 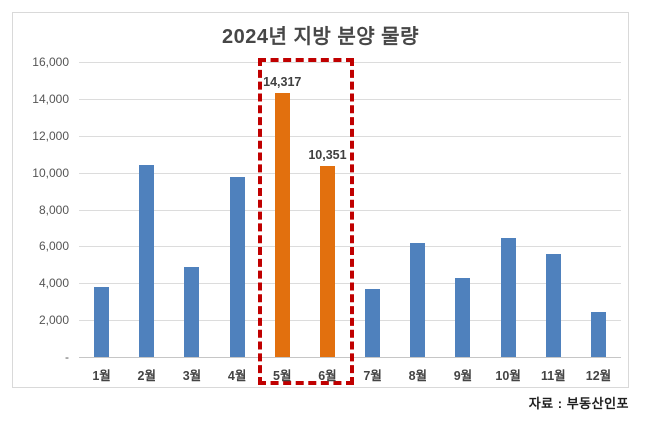 I want to click on bar-value-label: 10,351, so click(x=327, y=155).